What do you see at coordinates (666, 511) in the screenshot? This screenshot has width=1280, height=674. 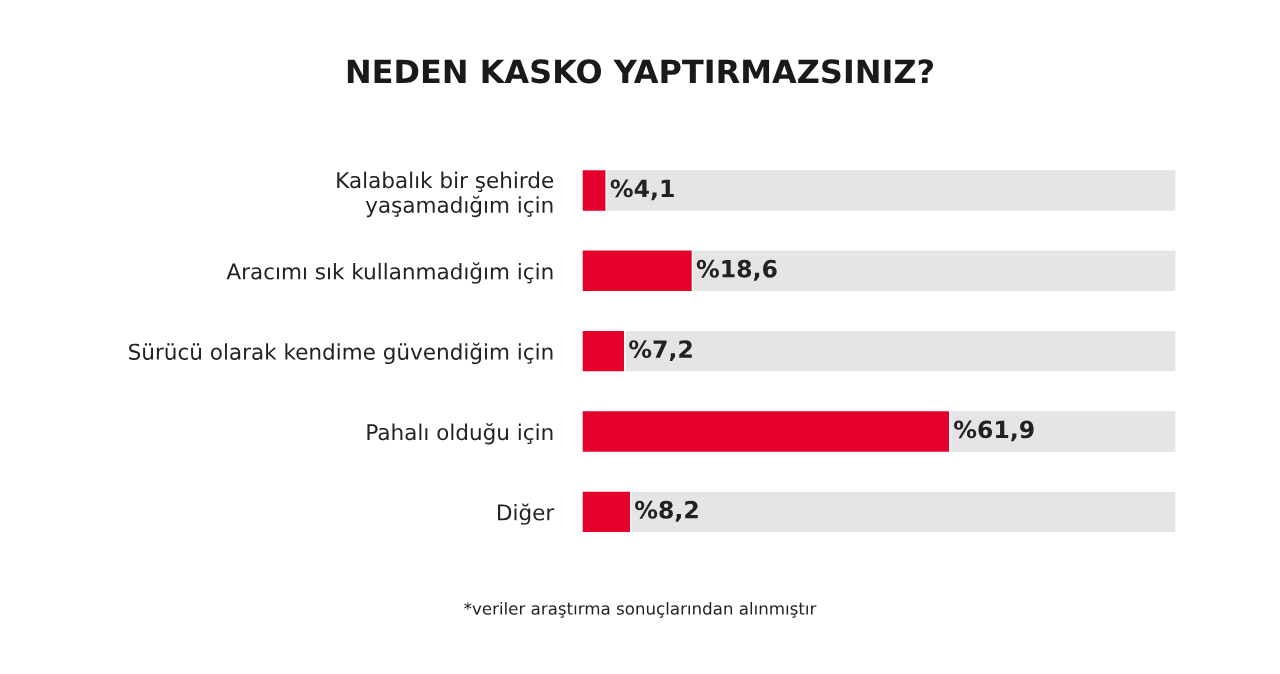 I see `data-label: %8,2` at bounding box center [666, 511].